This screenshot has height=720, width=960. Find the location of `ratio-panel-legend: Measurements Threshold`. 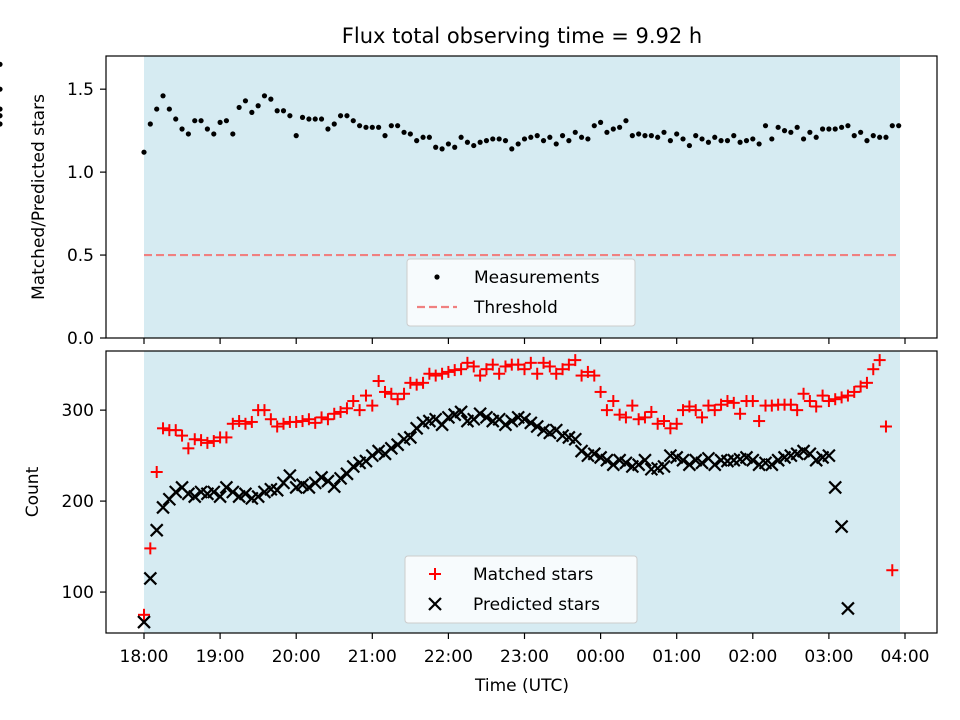

ratio-panel-legend: Measurements Threshold is located at coordinates (521, 292).